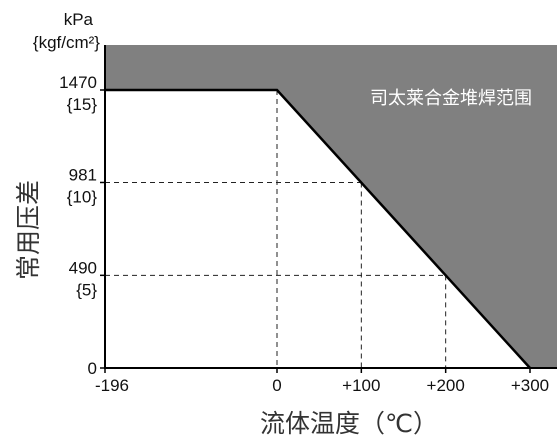 The width and height of the screenshot is (557, 443). What do you see at coordinates (86, 289) in the screenshot?
I see `y-tick-sublabel: {5}` at bounding box center [86, 289].